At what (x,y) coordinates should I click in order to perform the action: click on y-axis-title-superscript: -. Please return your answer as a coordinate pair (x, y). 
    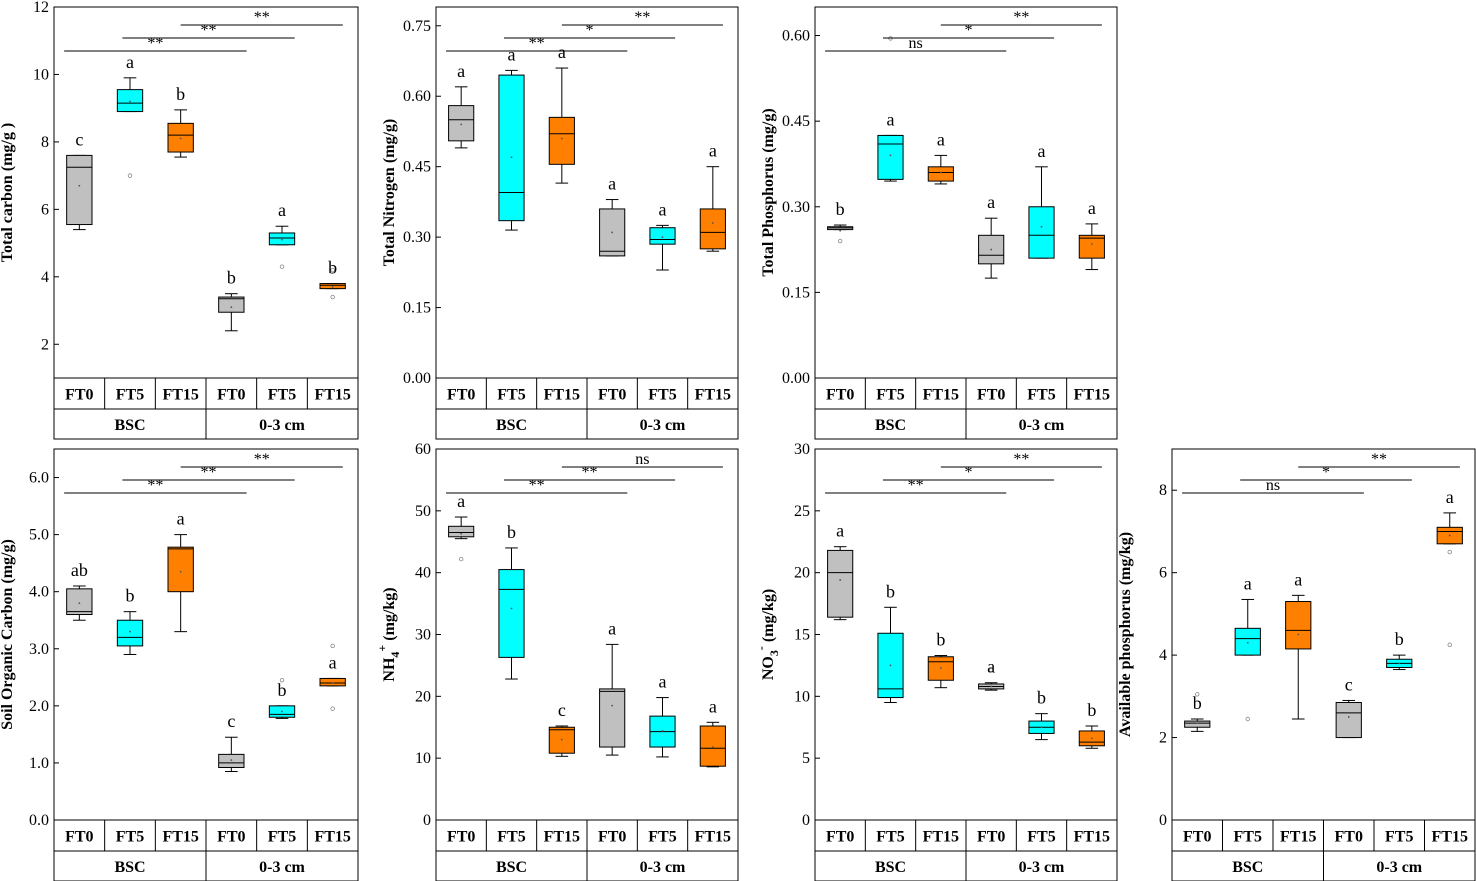
    Looking at the image, I should click on (761, 648).